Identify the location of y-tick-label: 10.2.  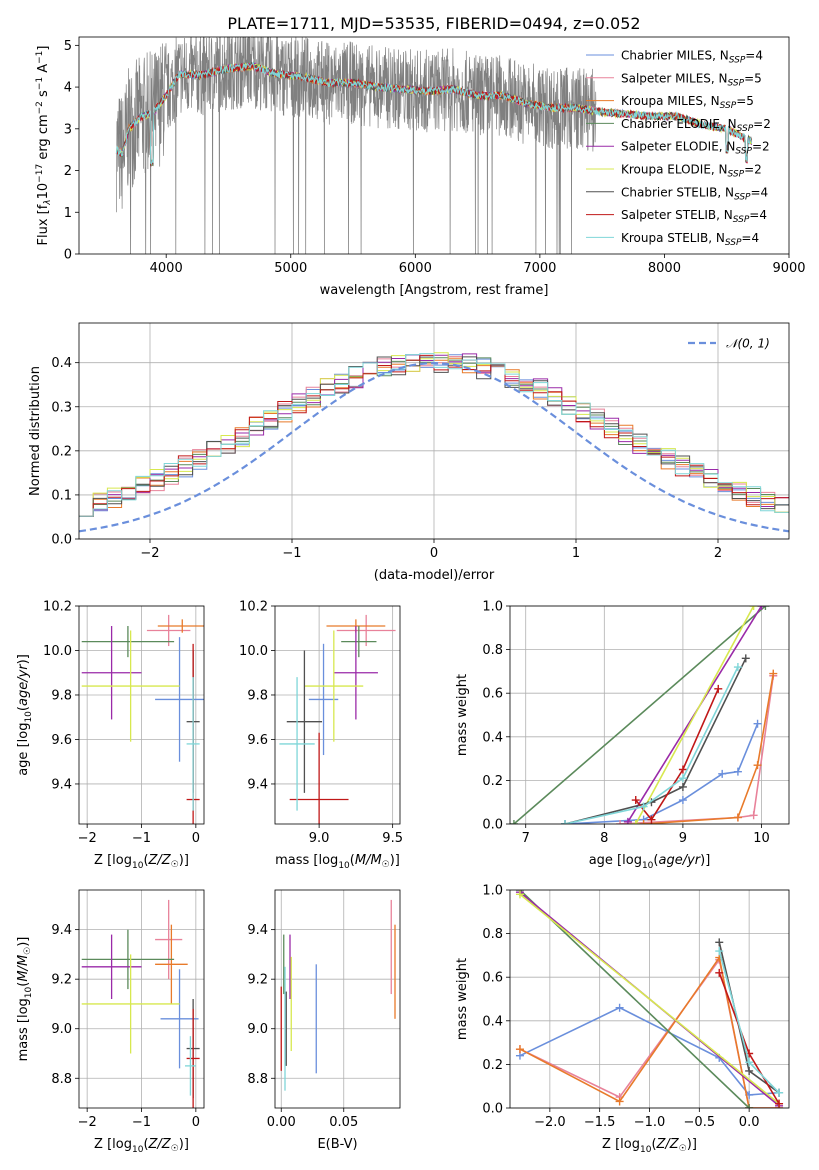
(57, 607).